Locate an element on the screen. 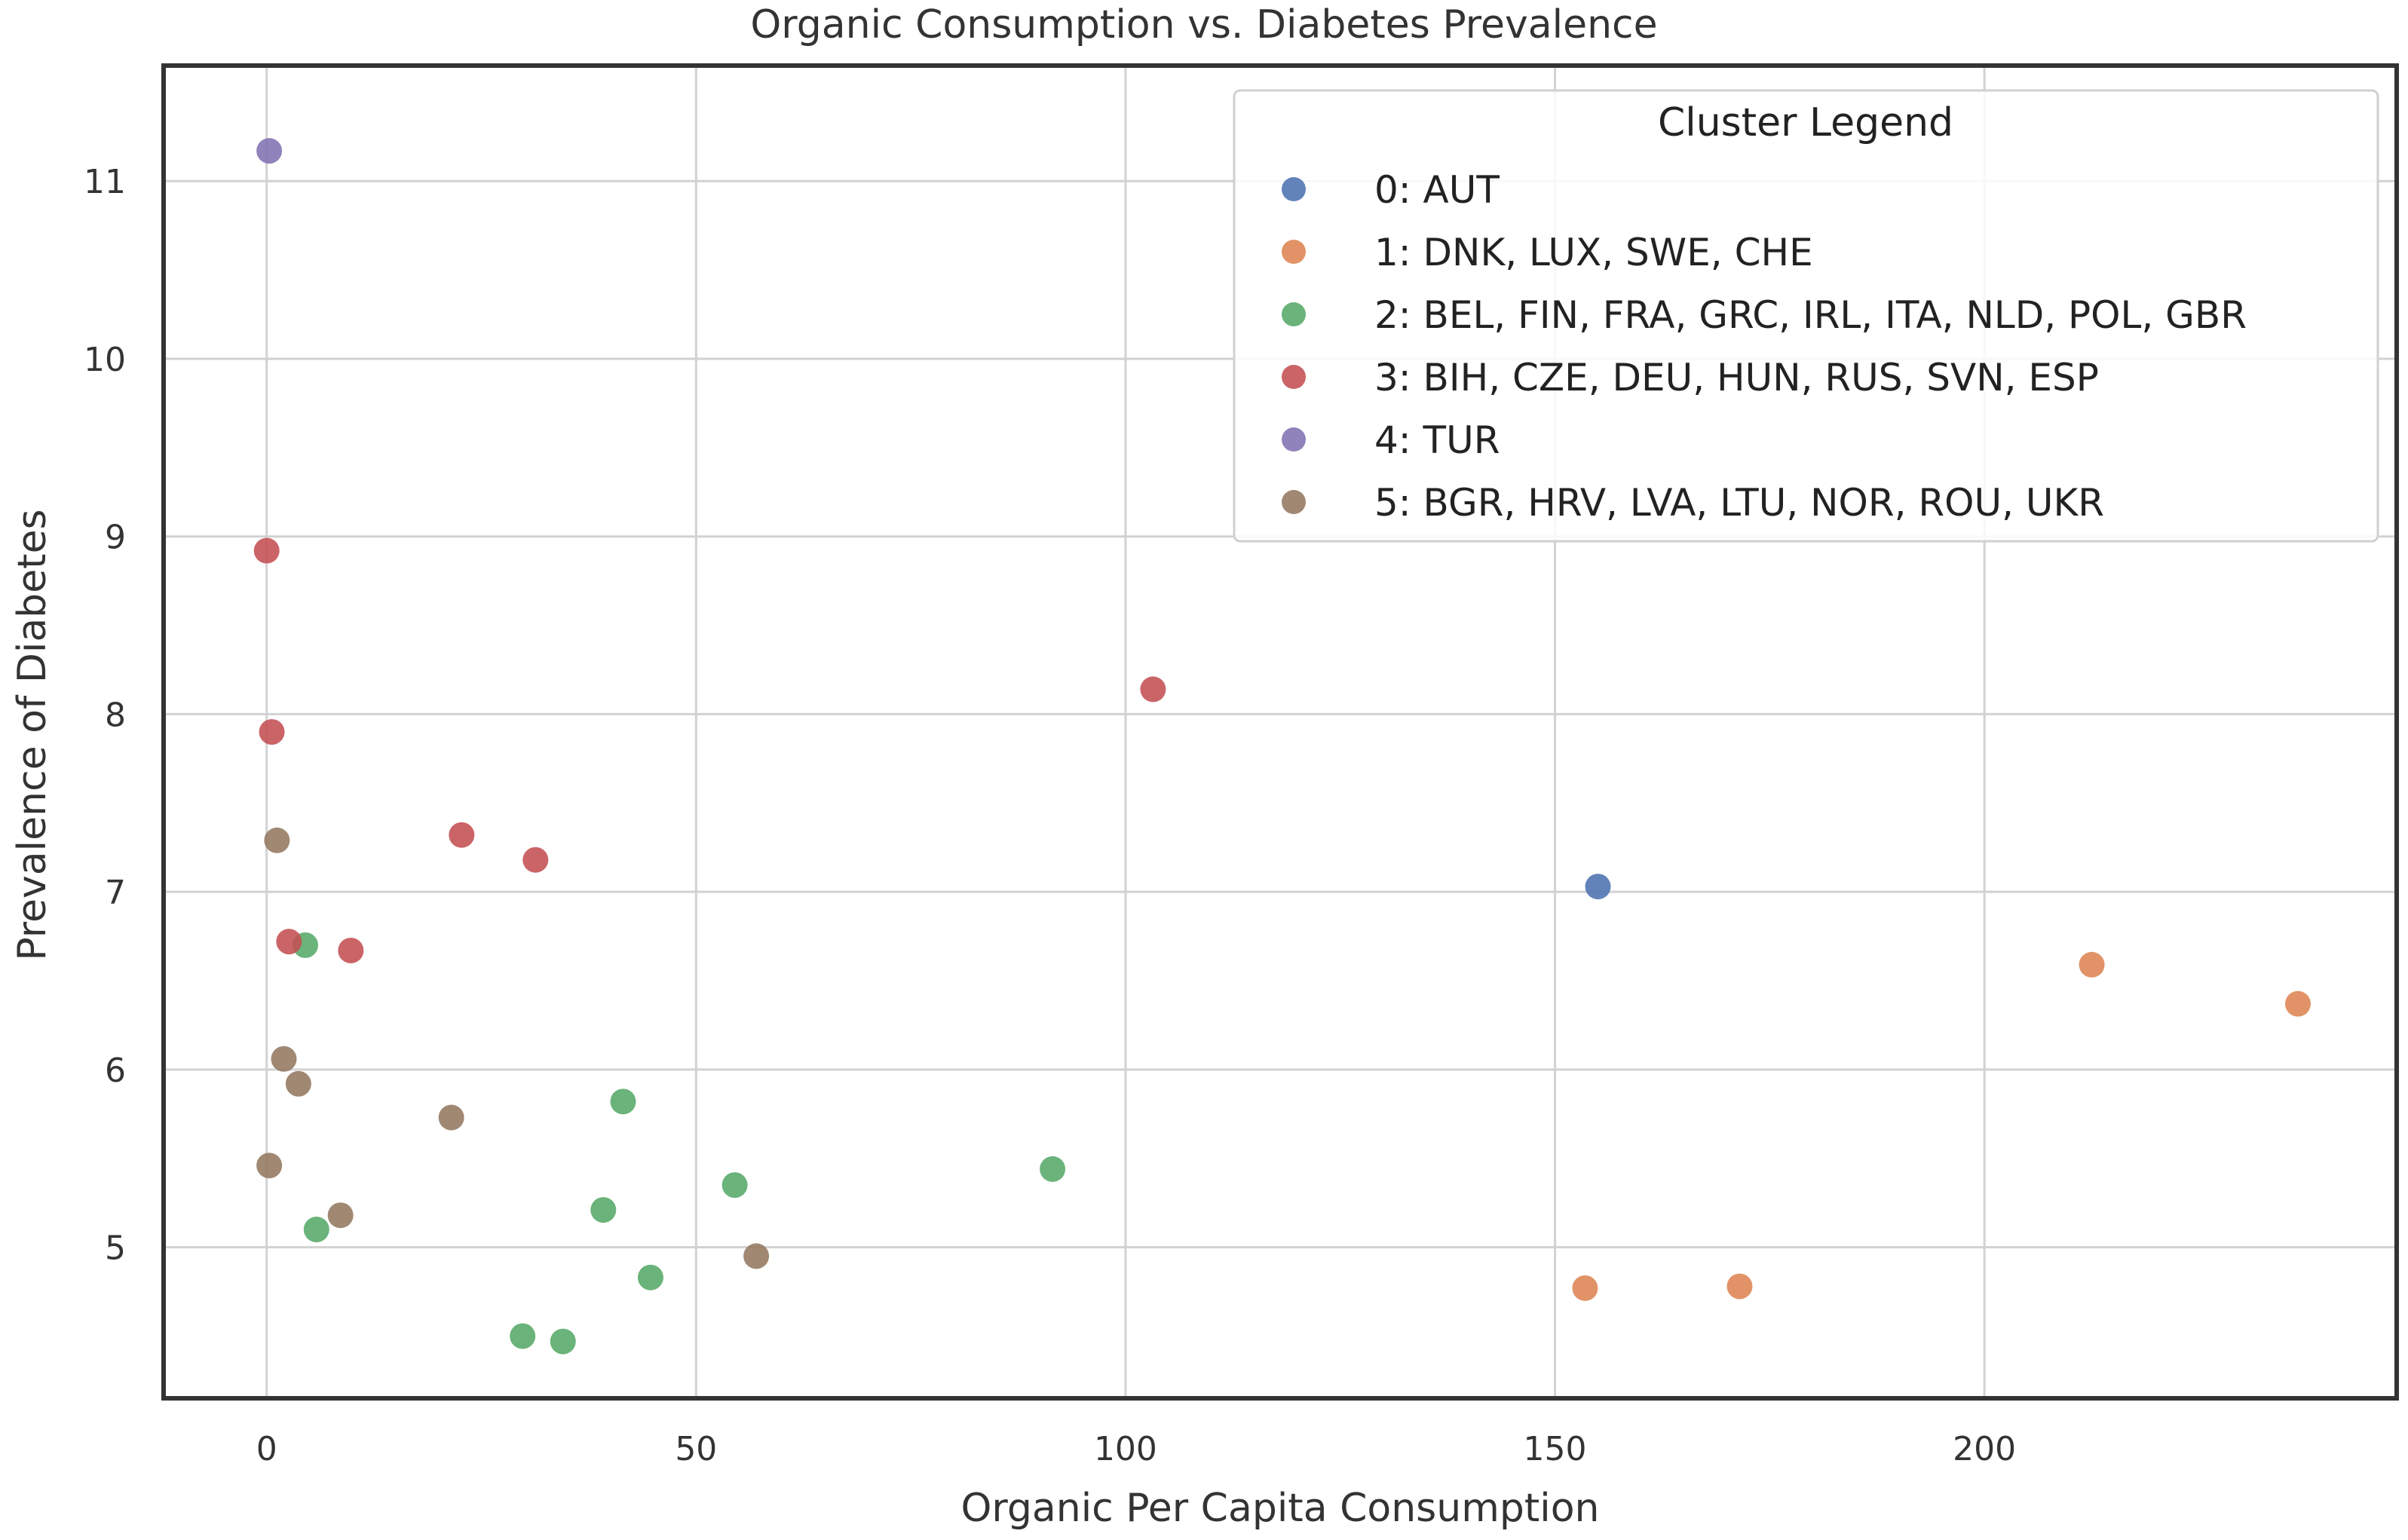 The height and width of the screenshot is (1540, 2408). x-tick-label: 50 is located at coordinates (696, 1449).